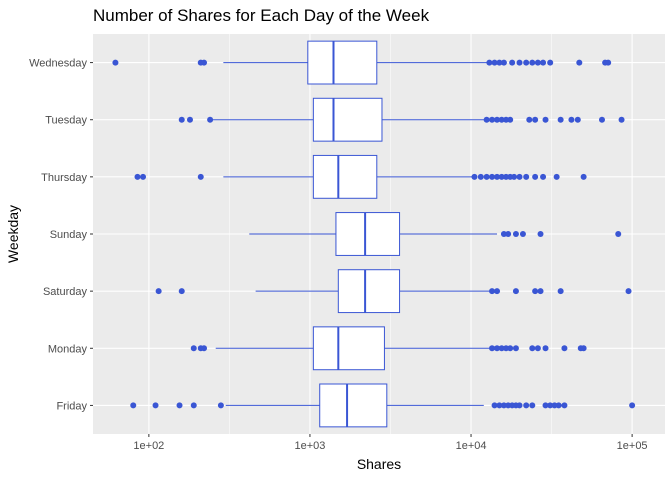 The width and height of the screenshot is (672, 480). What do you see at coordinates (69, 235) in the screenshot?
I see `y-tick-label: Sunday` at bounding box center [69, 235].